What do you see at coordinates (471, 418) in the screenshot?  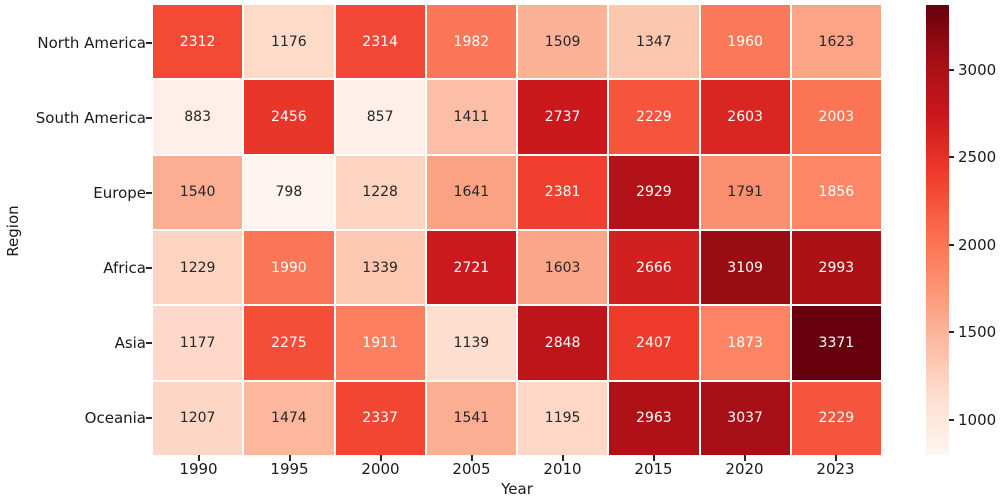 I see `heatmap-cell-oceania-2005: 1541` at bounding box center [471, 418].